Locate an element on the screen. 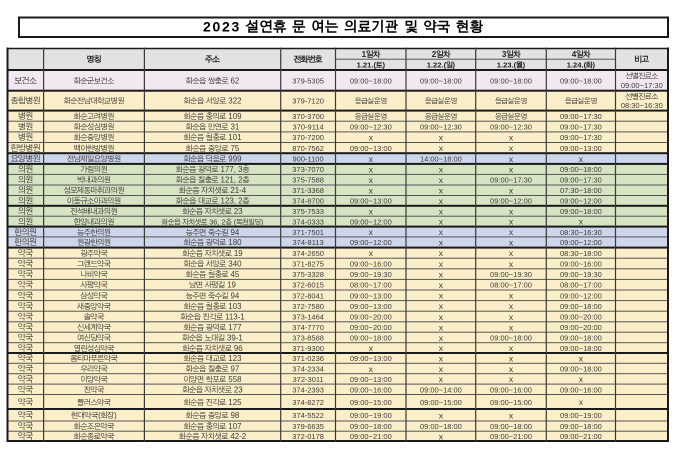 The image size is (680, 451). svg-text: 373-1464 is located at coordinates (308, 318).